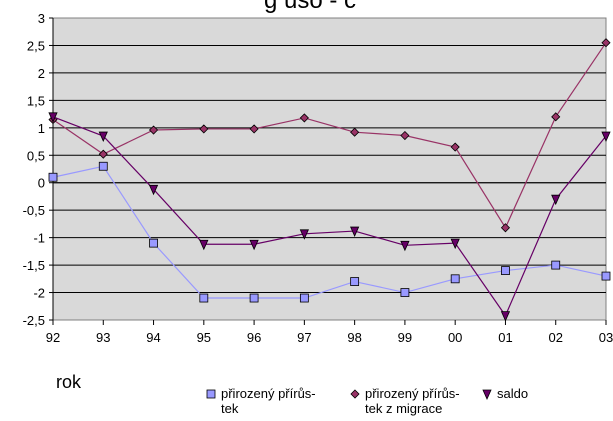 The height and width of the screenshot is (421, 613). Describe the element at coordinates (153, 337) in the screenshot. I see `x-tick-label: 94` at that location.